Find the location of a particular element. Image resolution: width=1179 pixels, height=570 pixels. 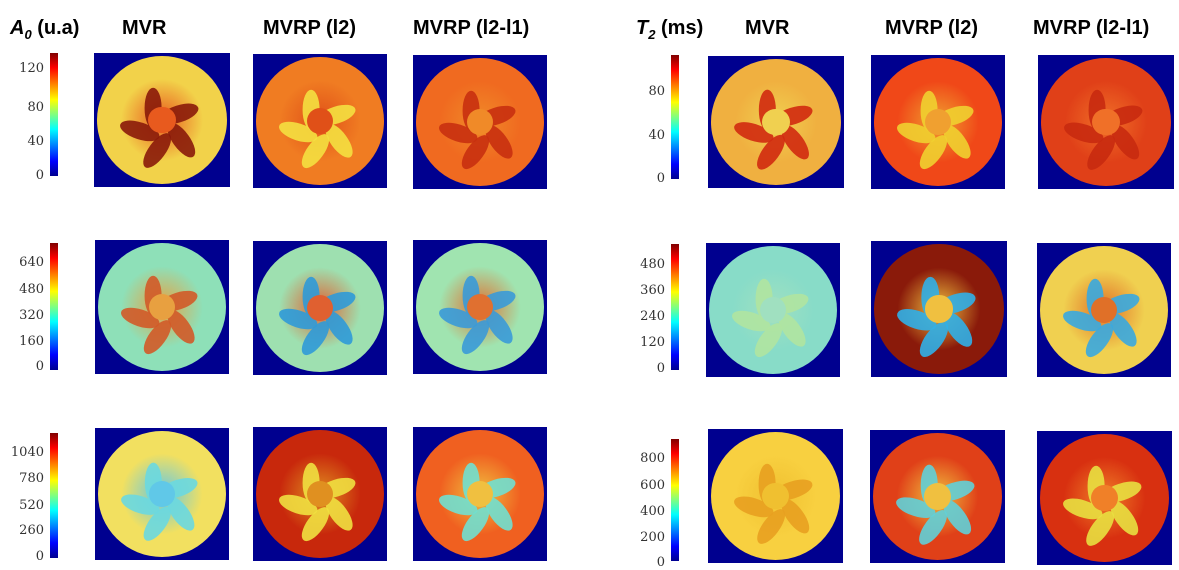

left-col-header-mvr: MVR is located at coordinates (144, 28).